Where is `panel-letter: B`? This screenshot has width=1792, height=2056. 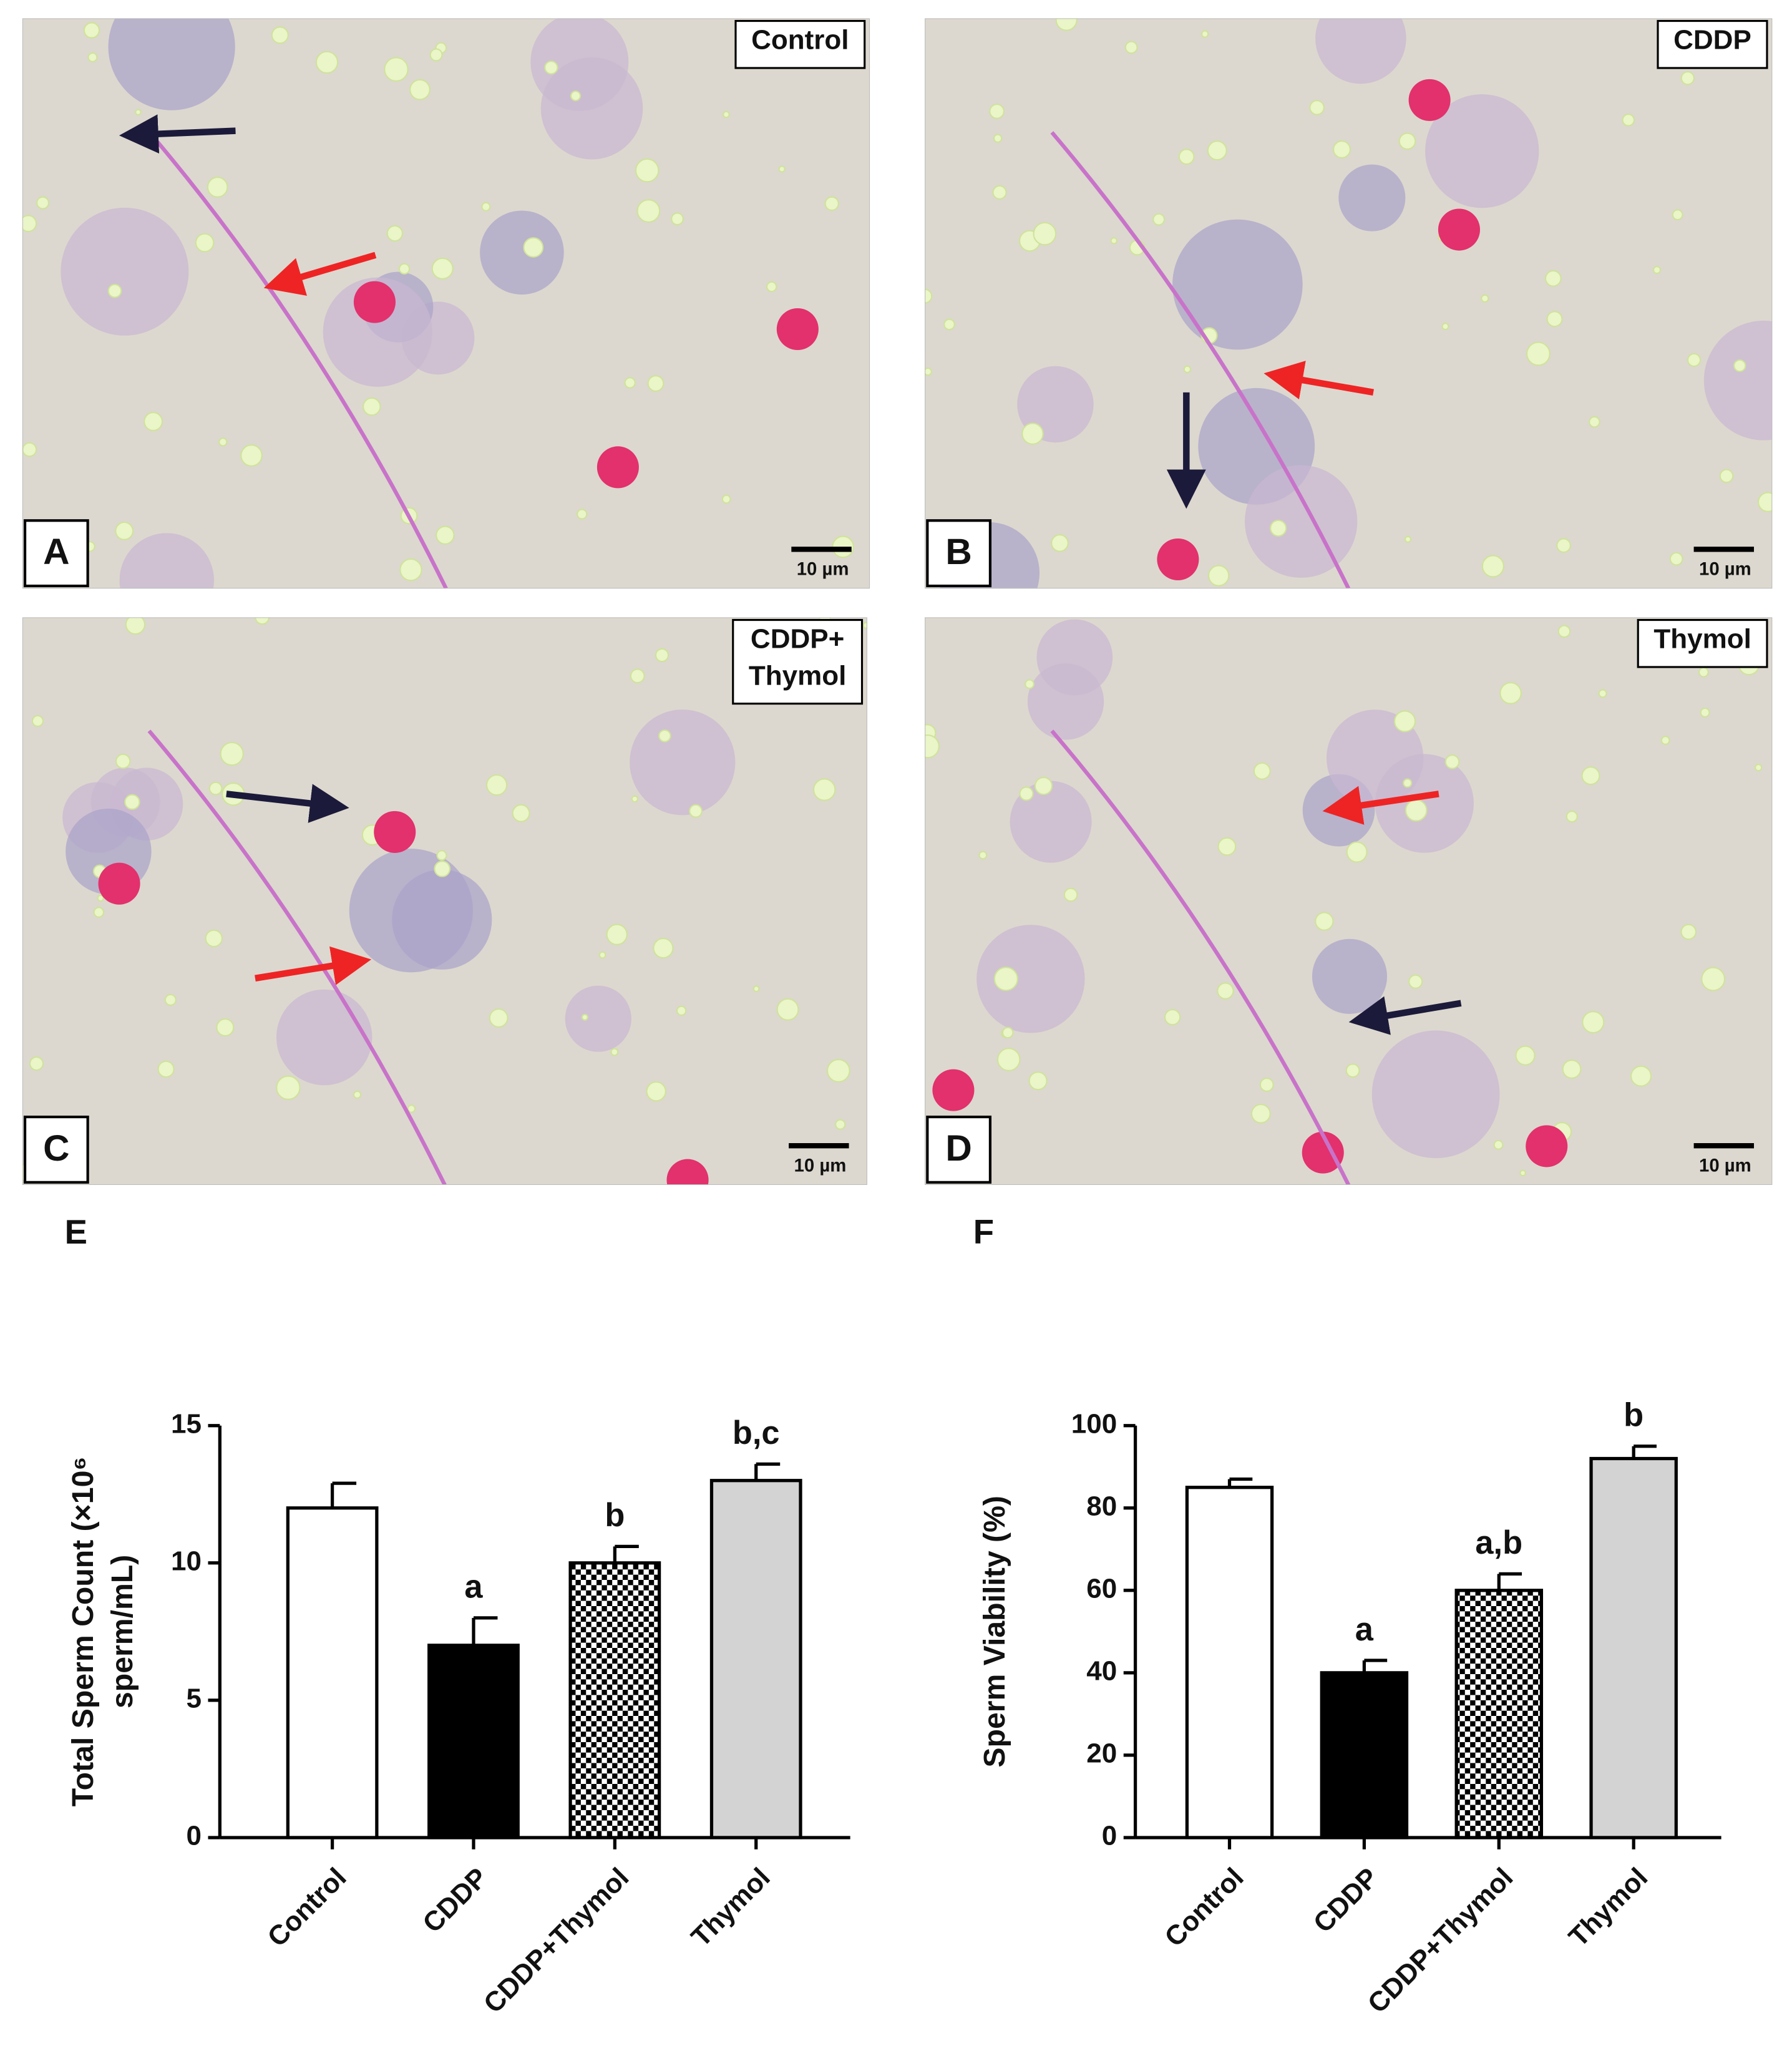
panel-letter: B is located at coordinates (958, 552).